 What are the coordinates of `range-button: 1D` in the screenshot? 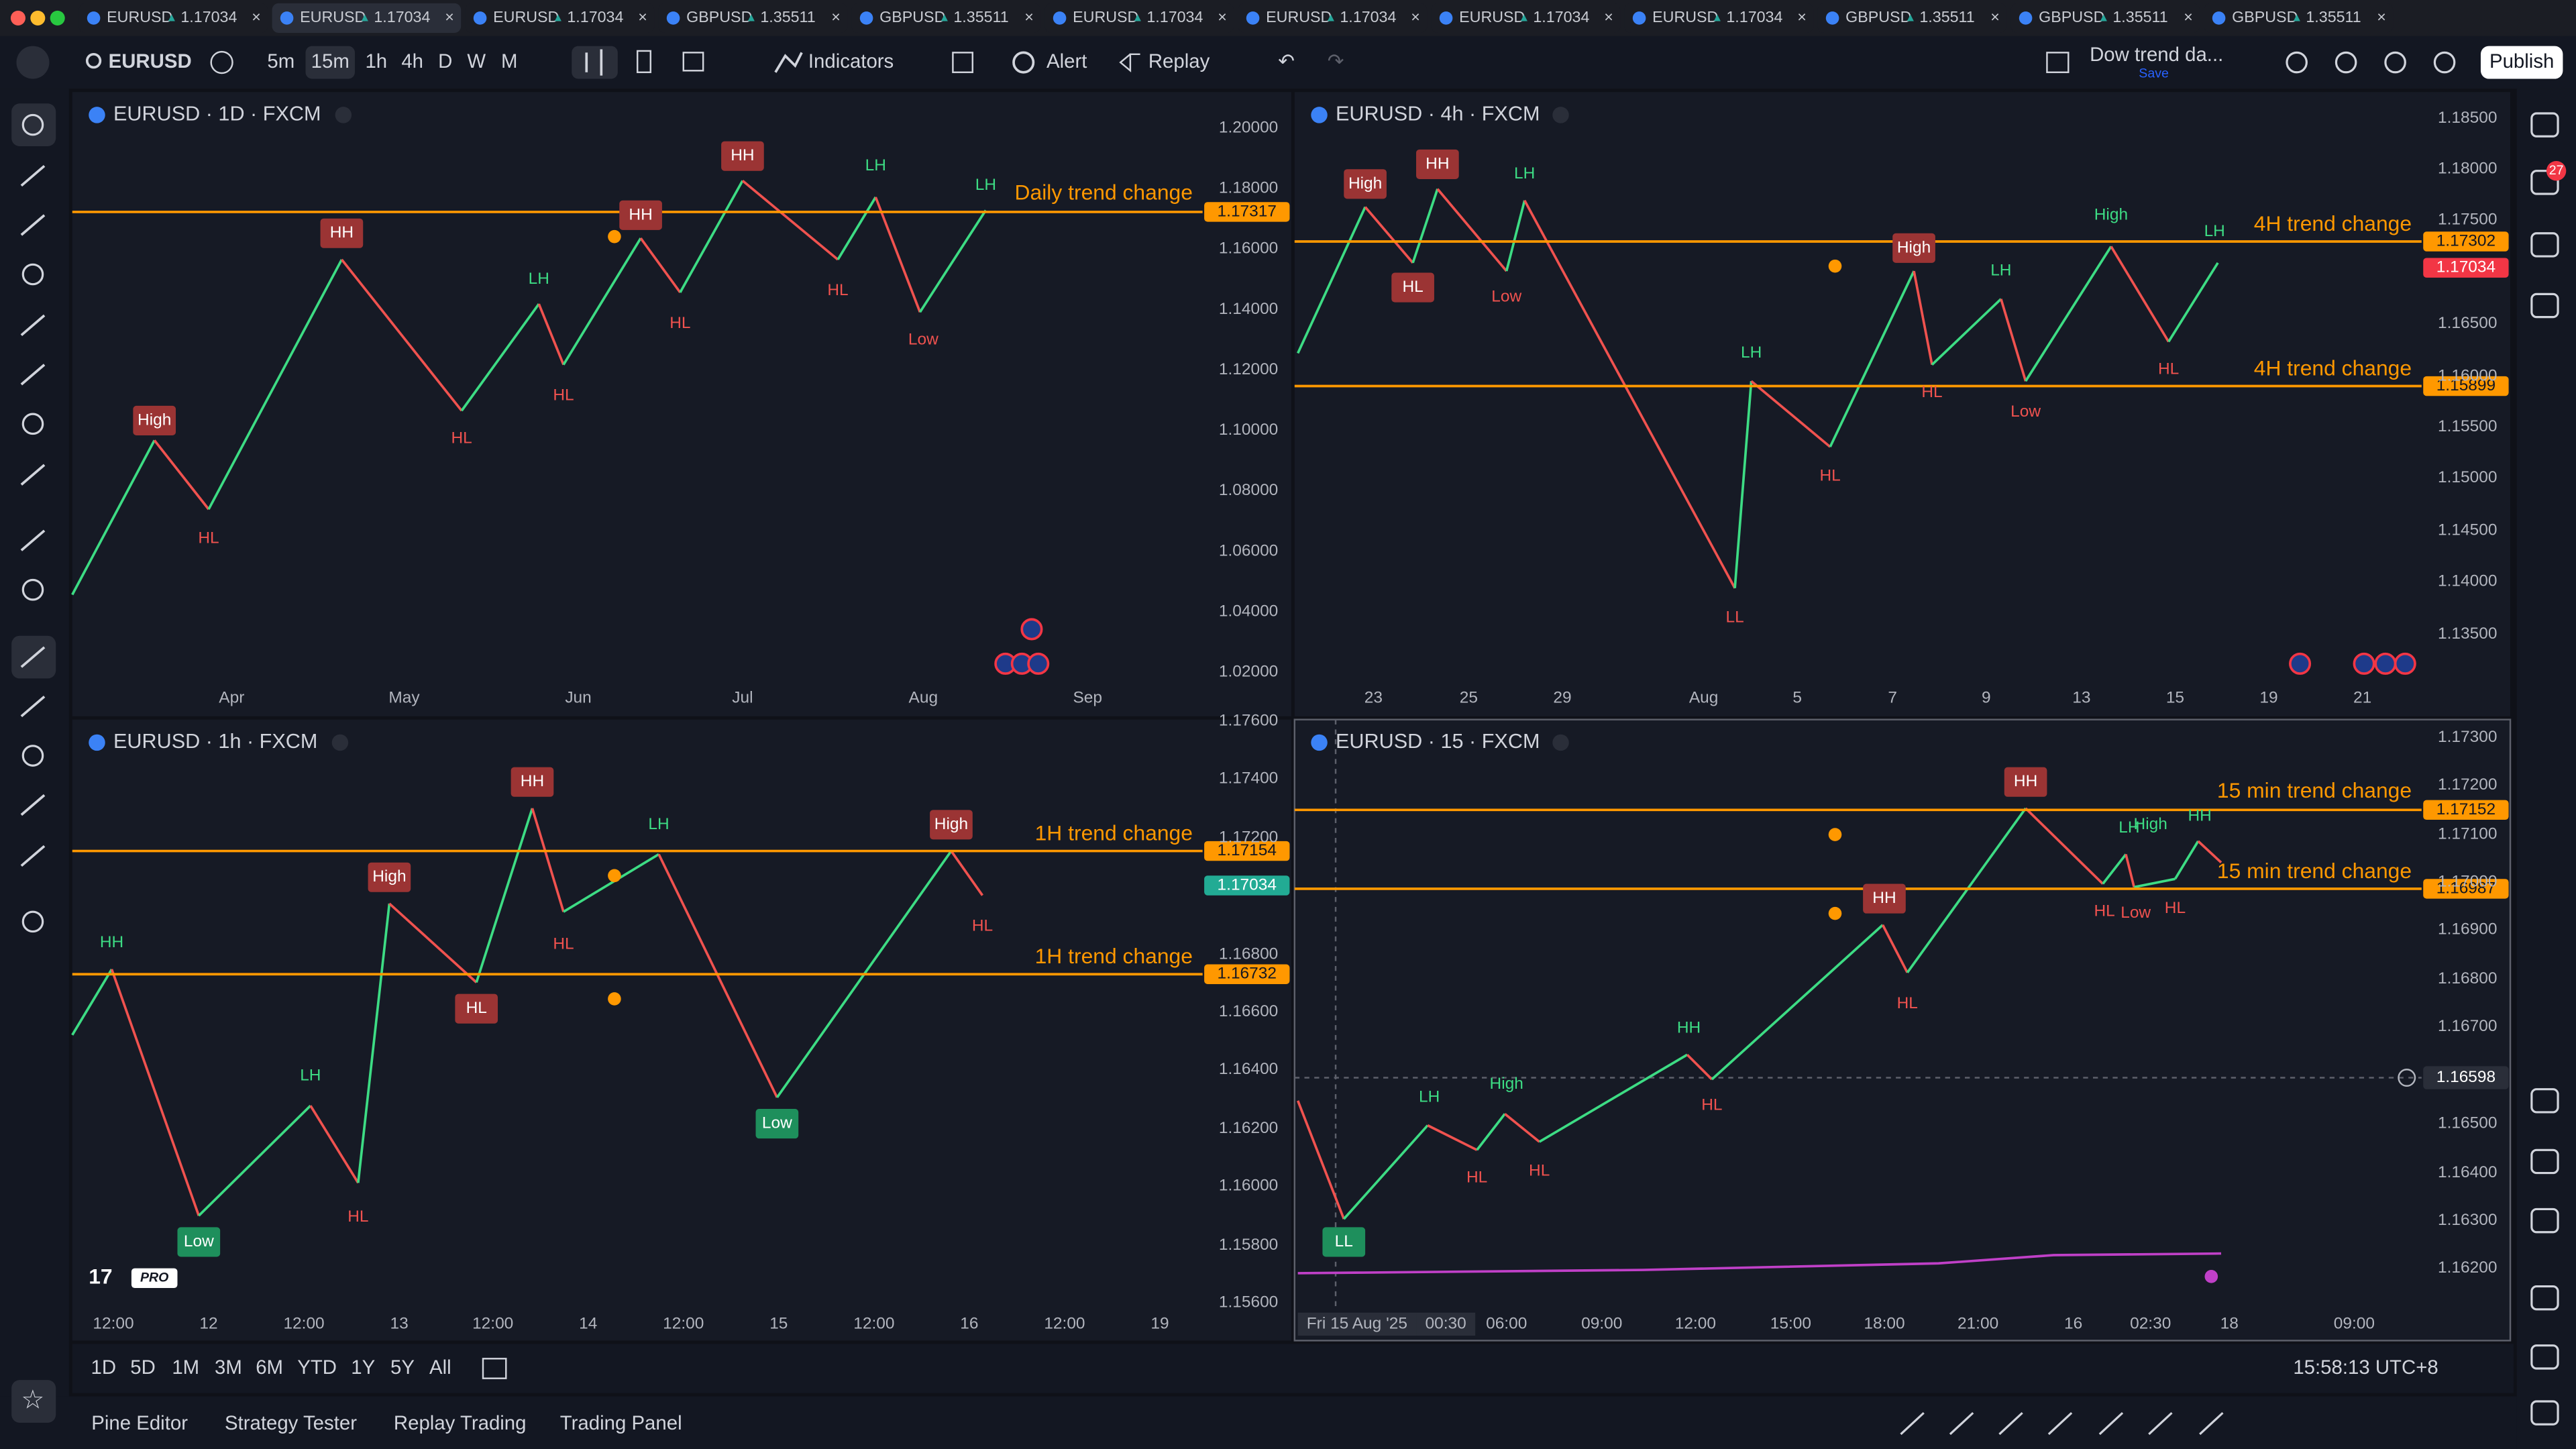 It's located at (104, 1367).